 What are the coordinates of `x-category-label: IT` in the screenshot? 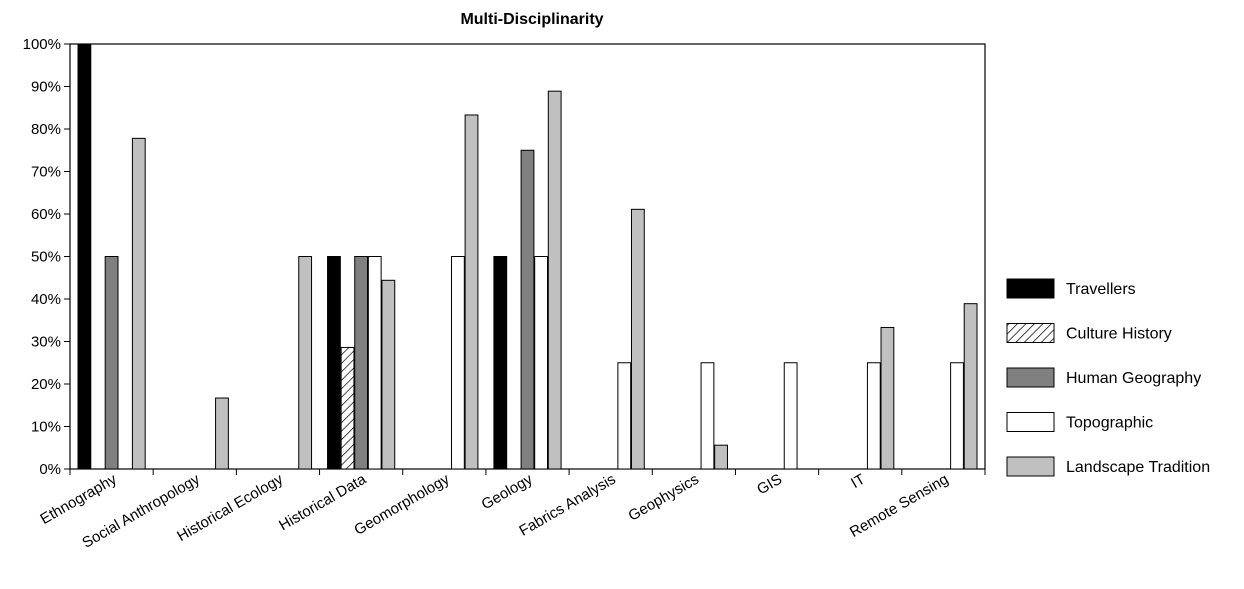 It's located at (858, 481).